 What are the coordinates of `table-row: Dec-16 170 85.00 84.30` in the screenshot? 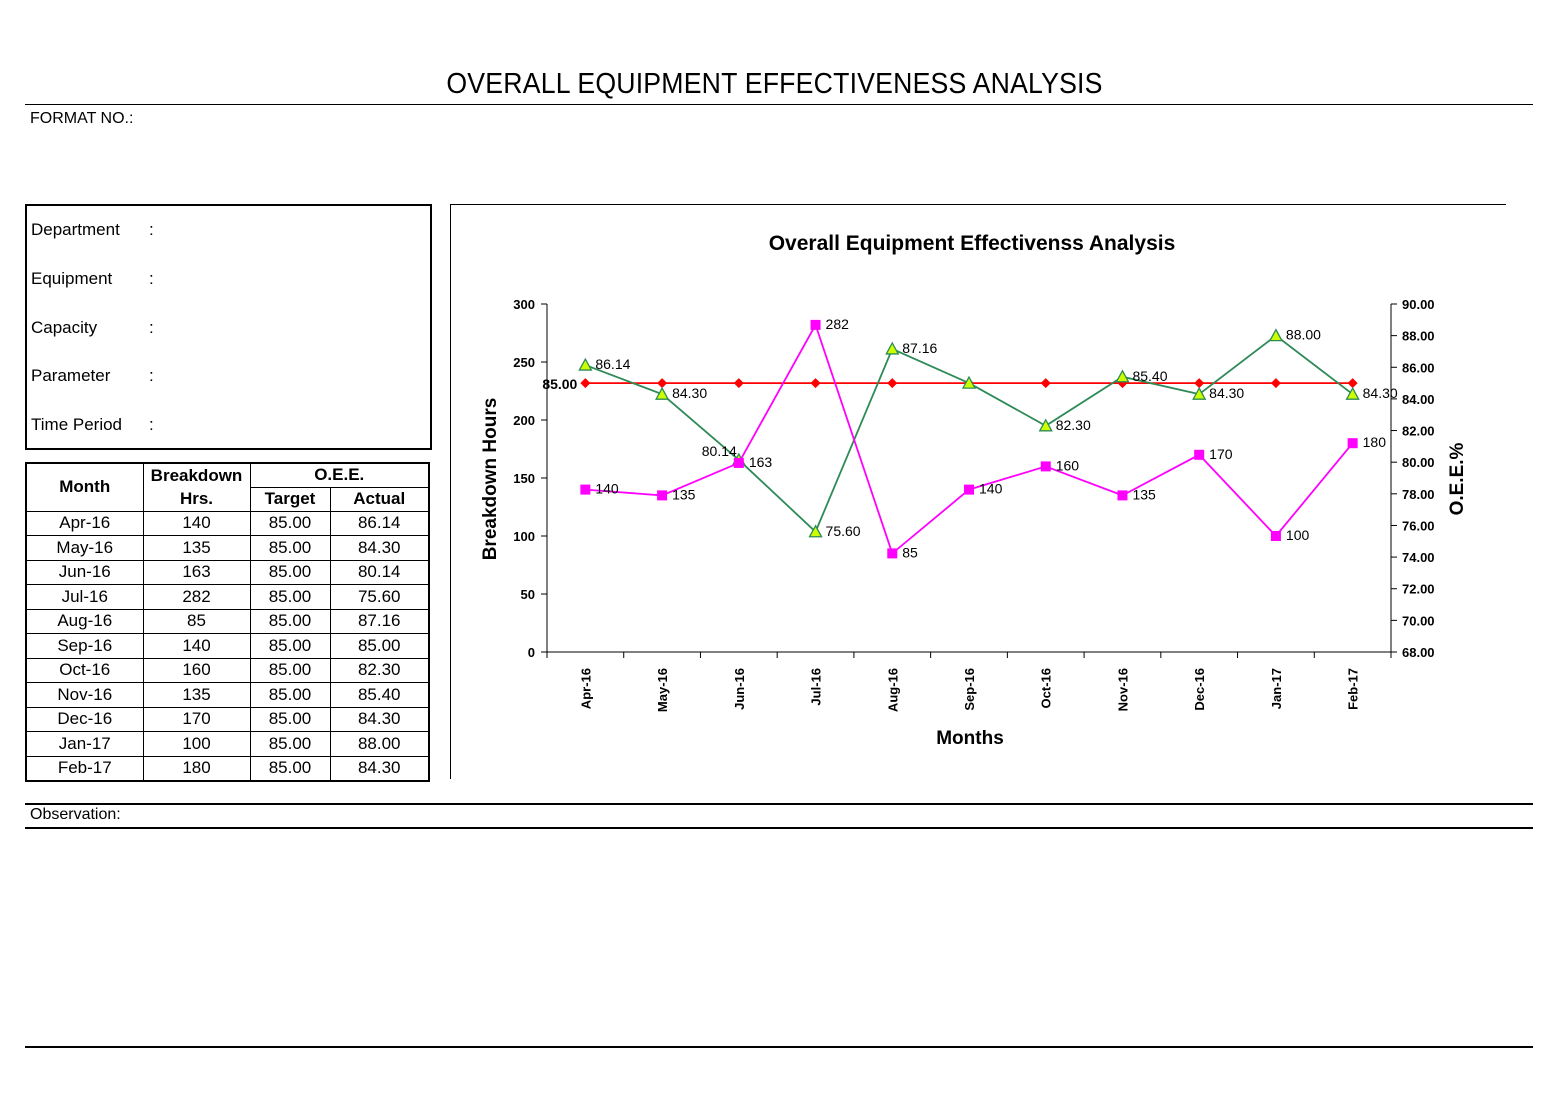 It's located at (227, 719).